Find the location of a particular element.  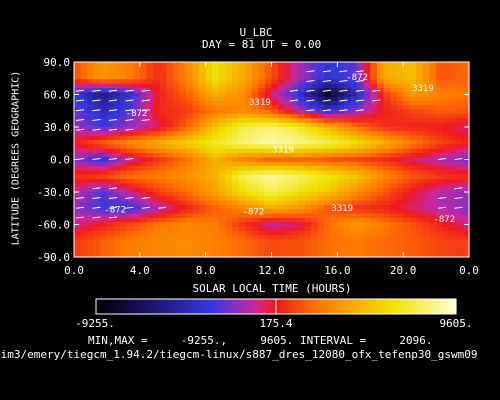

colorbar-segment is located at coordinates (414, 306).